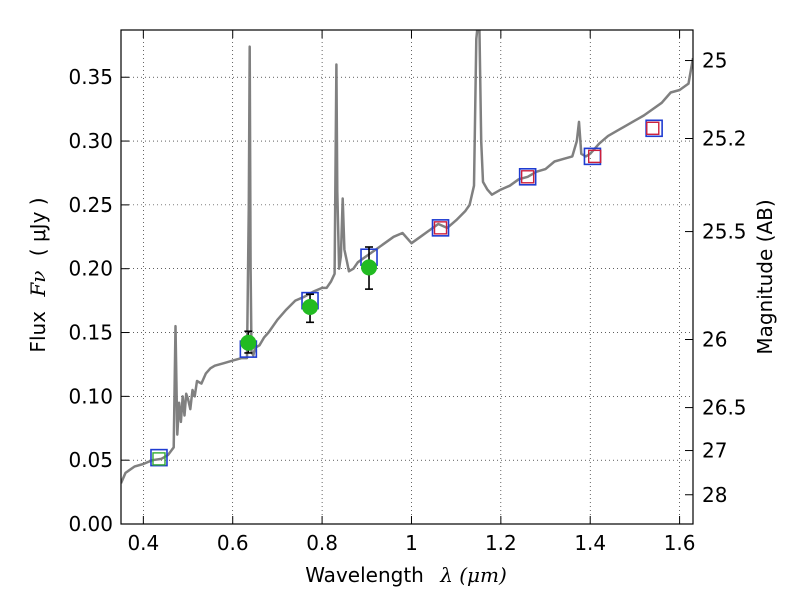 Image resolution: width=800 pixels, height=600 pixels. What do you see at coordinates (233, 543) in the screenshot?
I see `x-tick-label: 0.6` at bounding box center [233, 543].